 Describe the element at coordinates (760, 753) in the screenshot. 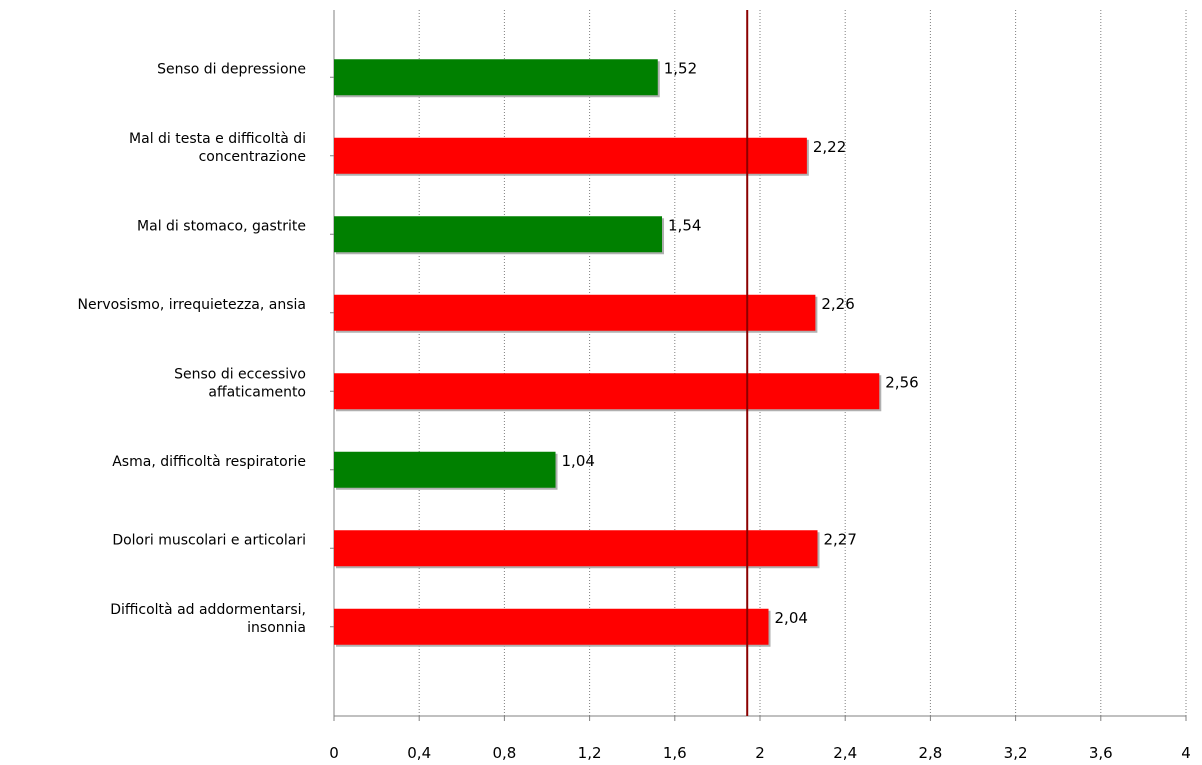

I see `x-tick-label: 2` at that location.